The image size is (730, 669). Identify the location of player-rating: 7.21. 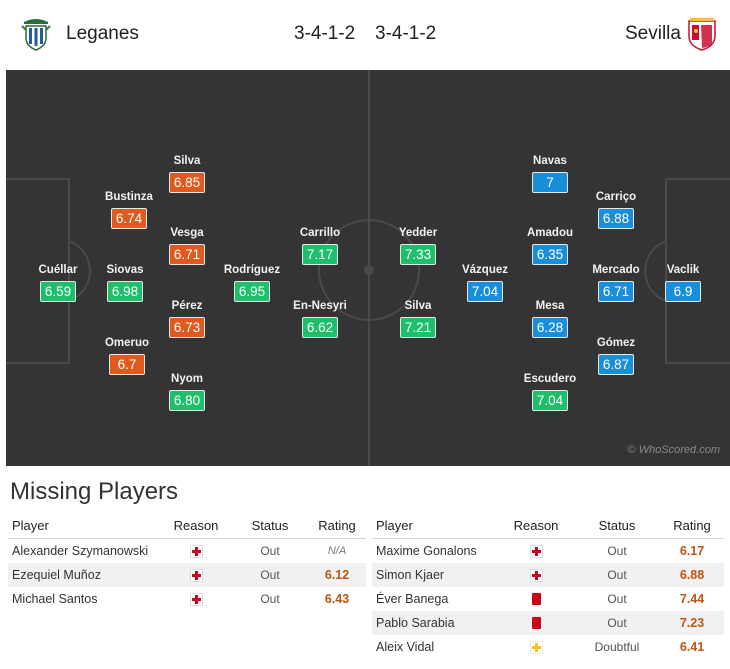
(418, 327).